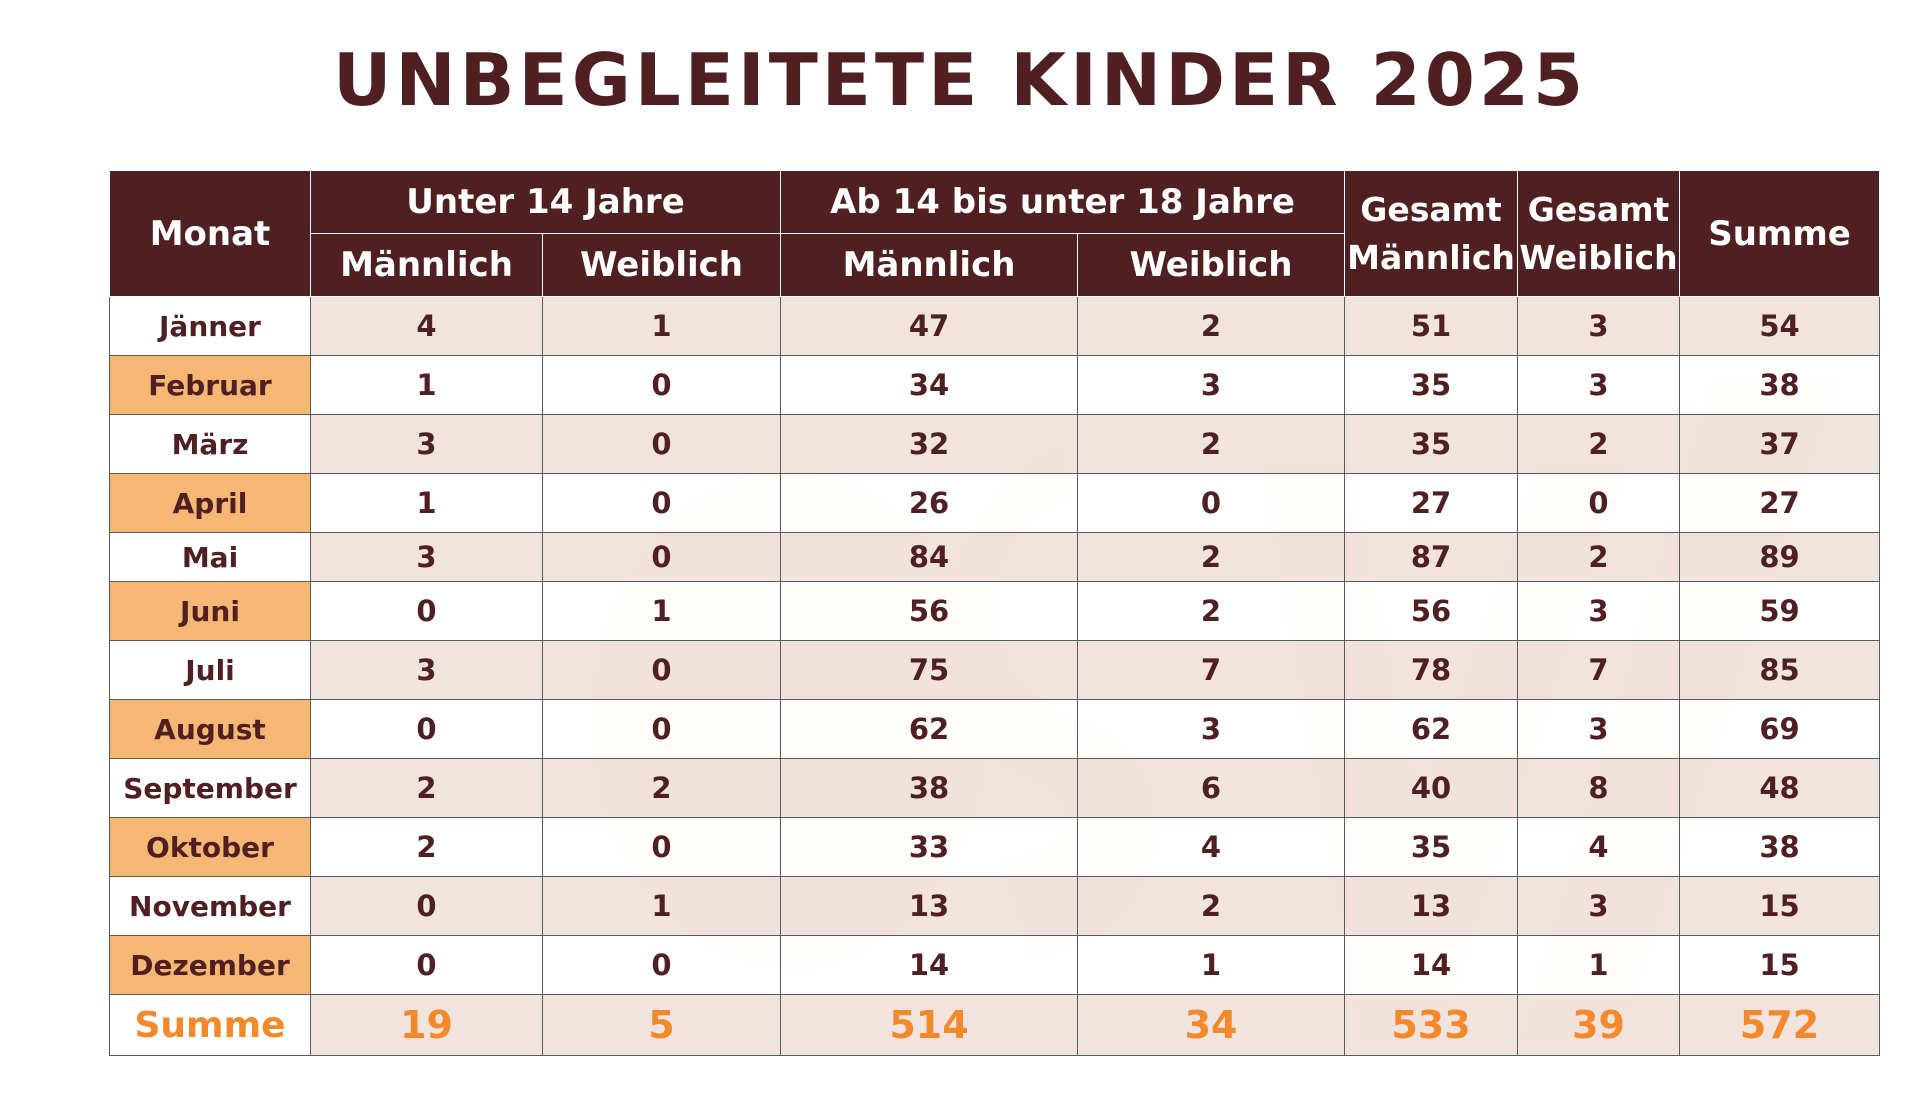 The height and width of the screenshot is (1100, 1920). I want to click on header-gesamt-weiblich-line2: Weiblich, so click(1598, 257).